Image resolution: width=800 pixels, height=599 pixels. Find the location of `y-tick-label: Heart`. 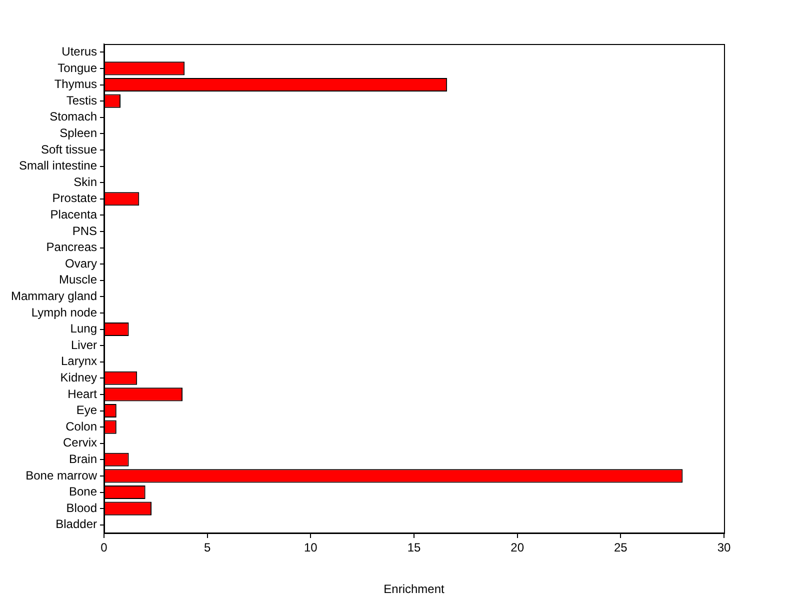

y-tick-label: Heart is located at coordinates (83, 393).